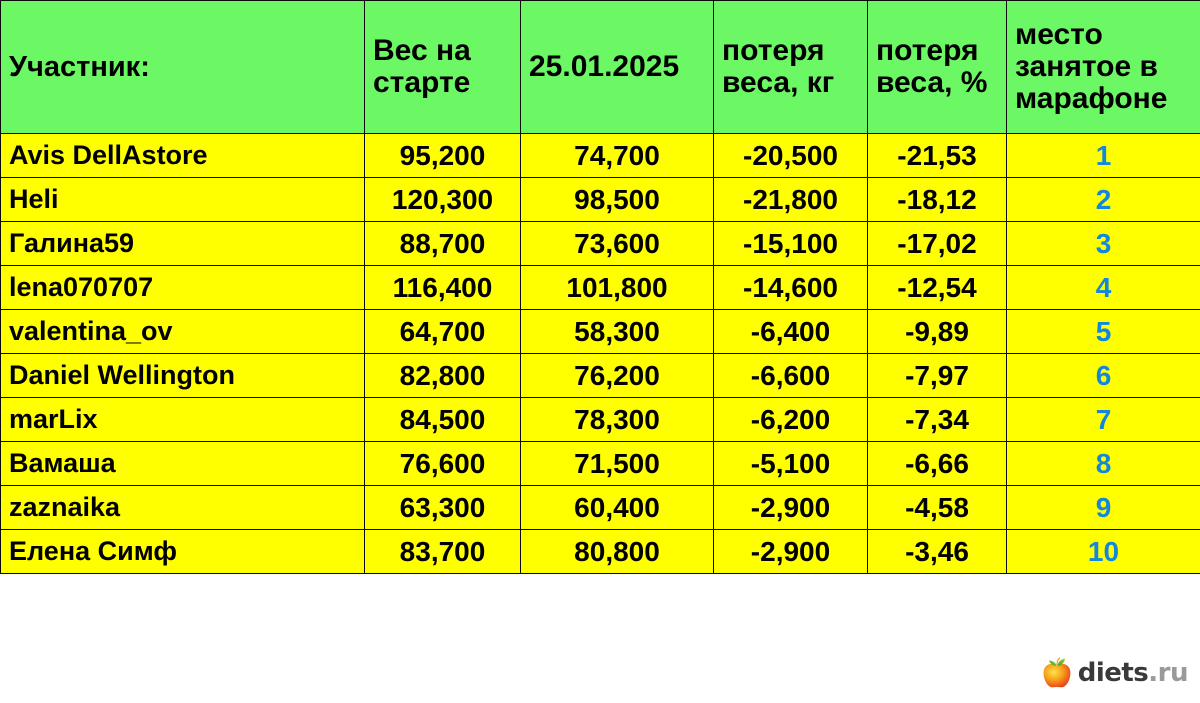  I want to click on cell-current-weight: 80,800, so click(617, 551).